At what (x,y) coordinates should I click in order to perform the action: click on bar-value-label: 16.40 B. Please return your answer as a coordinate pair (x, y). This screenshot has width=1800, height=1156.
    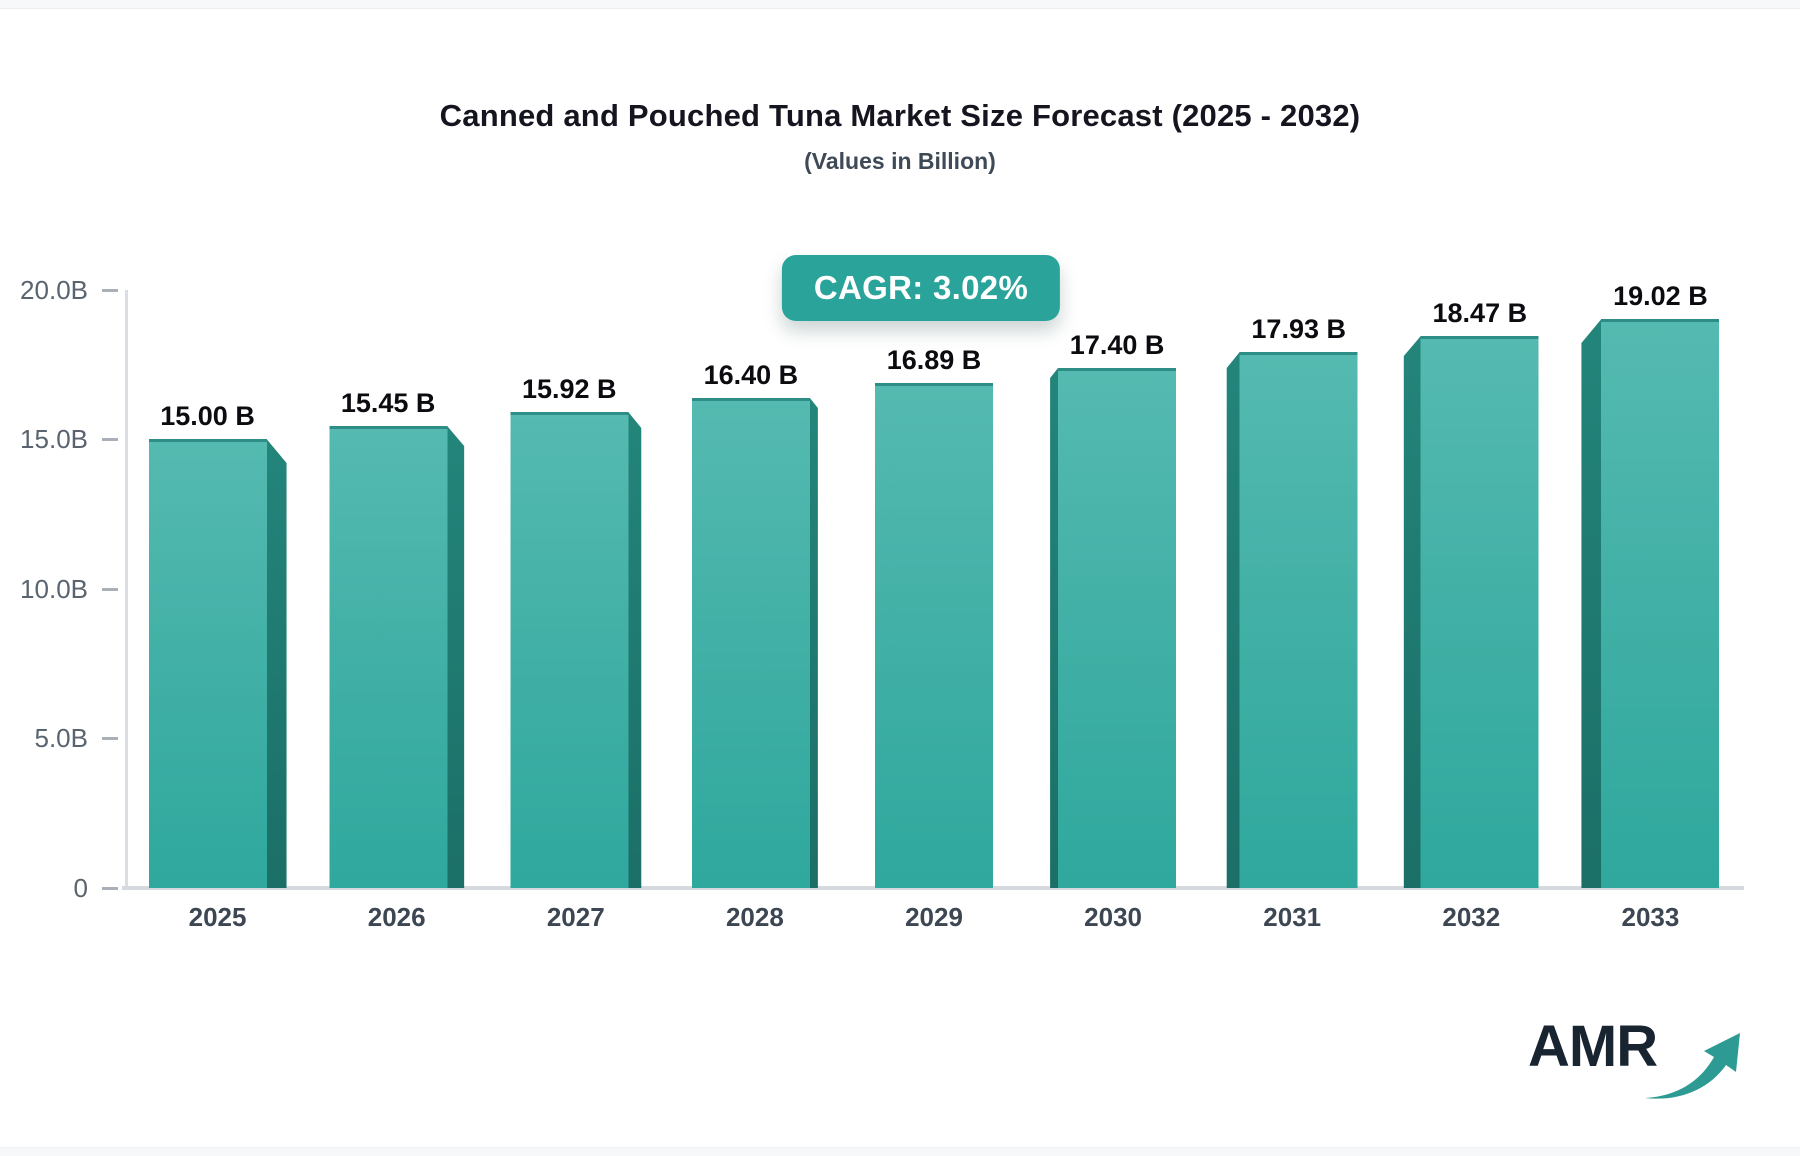
    Looking at the image, I should click on (751, 375).